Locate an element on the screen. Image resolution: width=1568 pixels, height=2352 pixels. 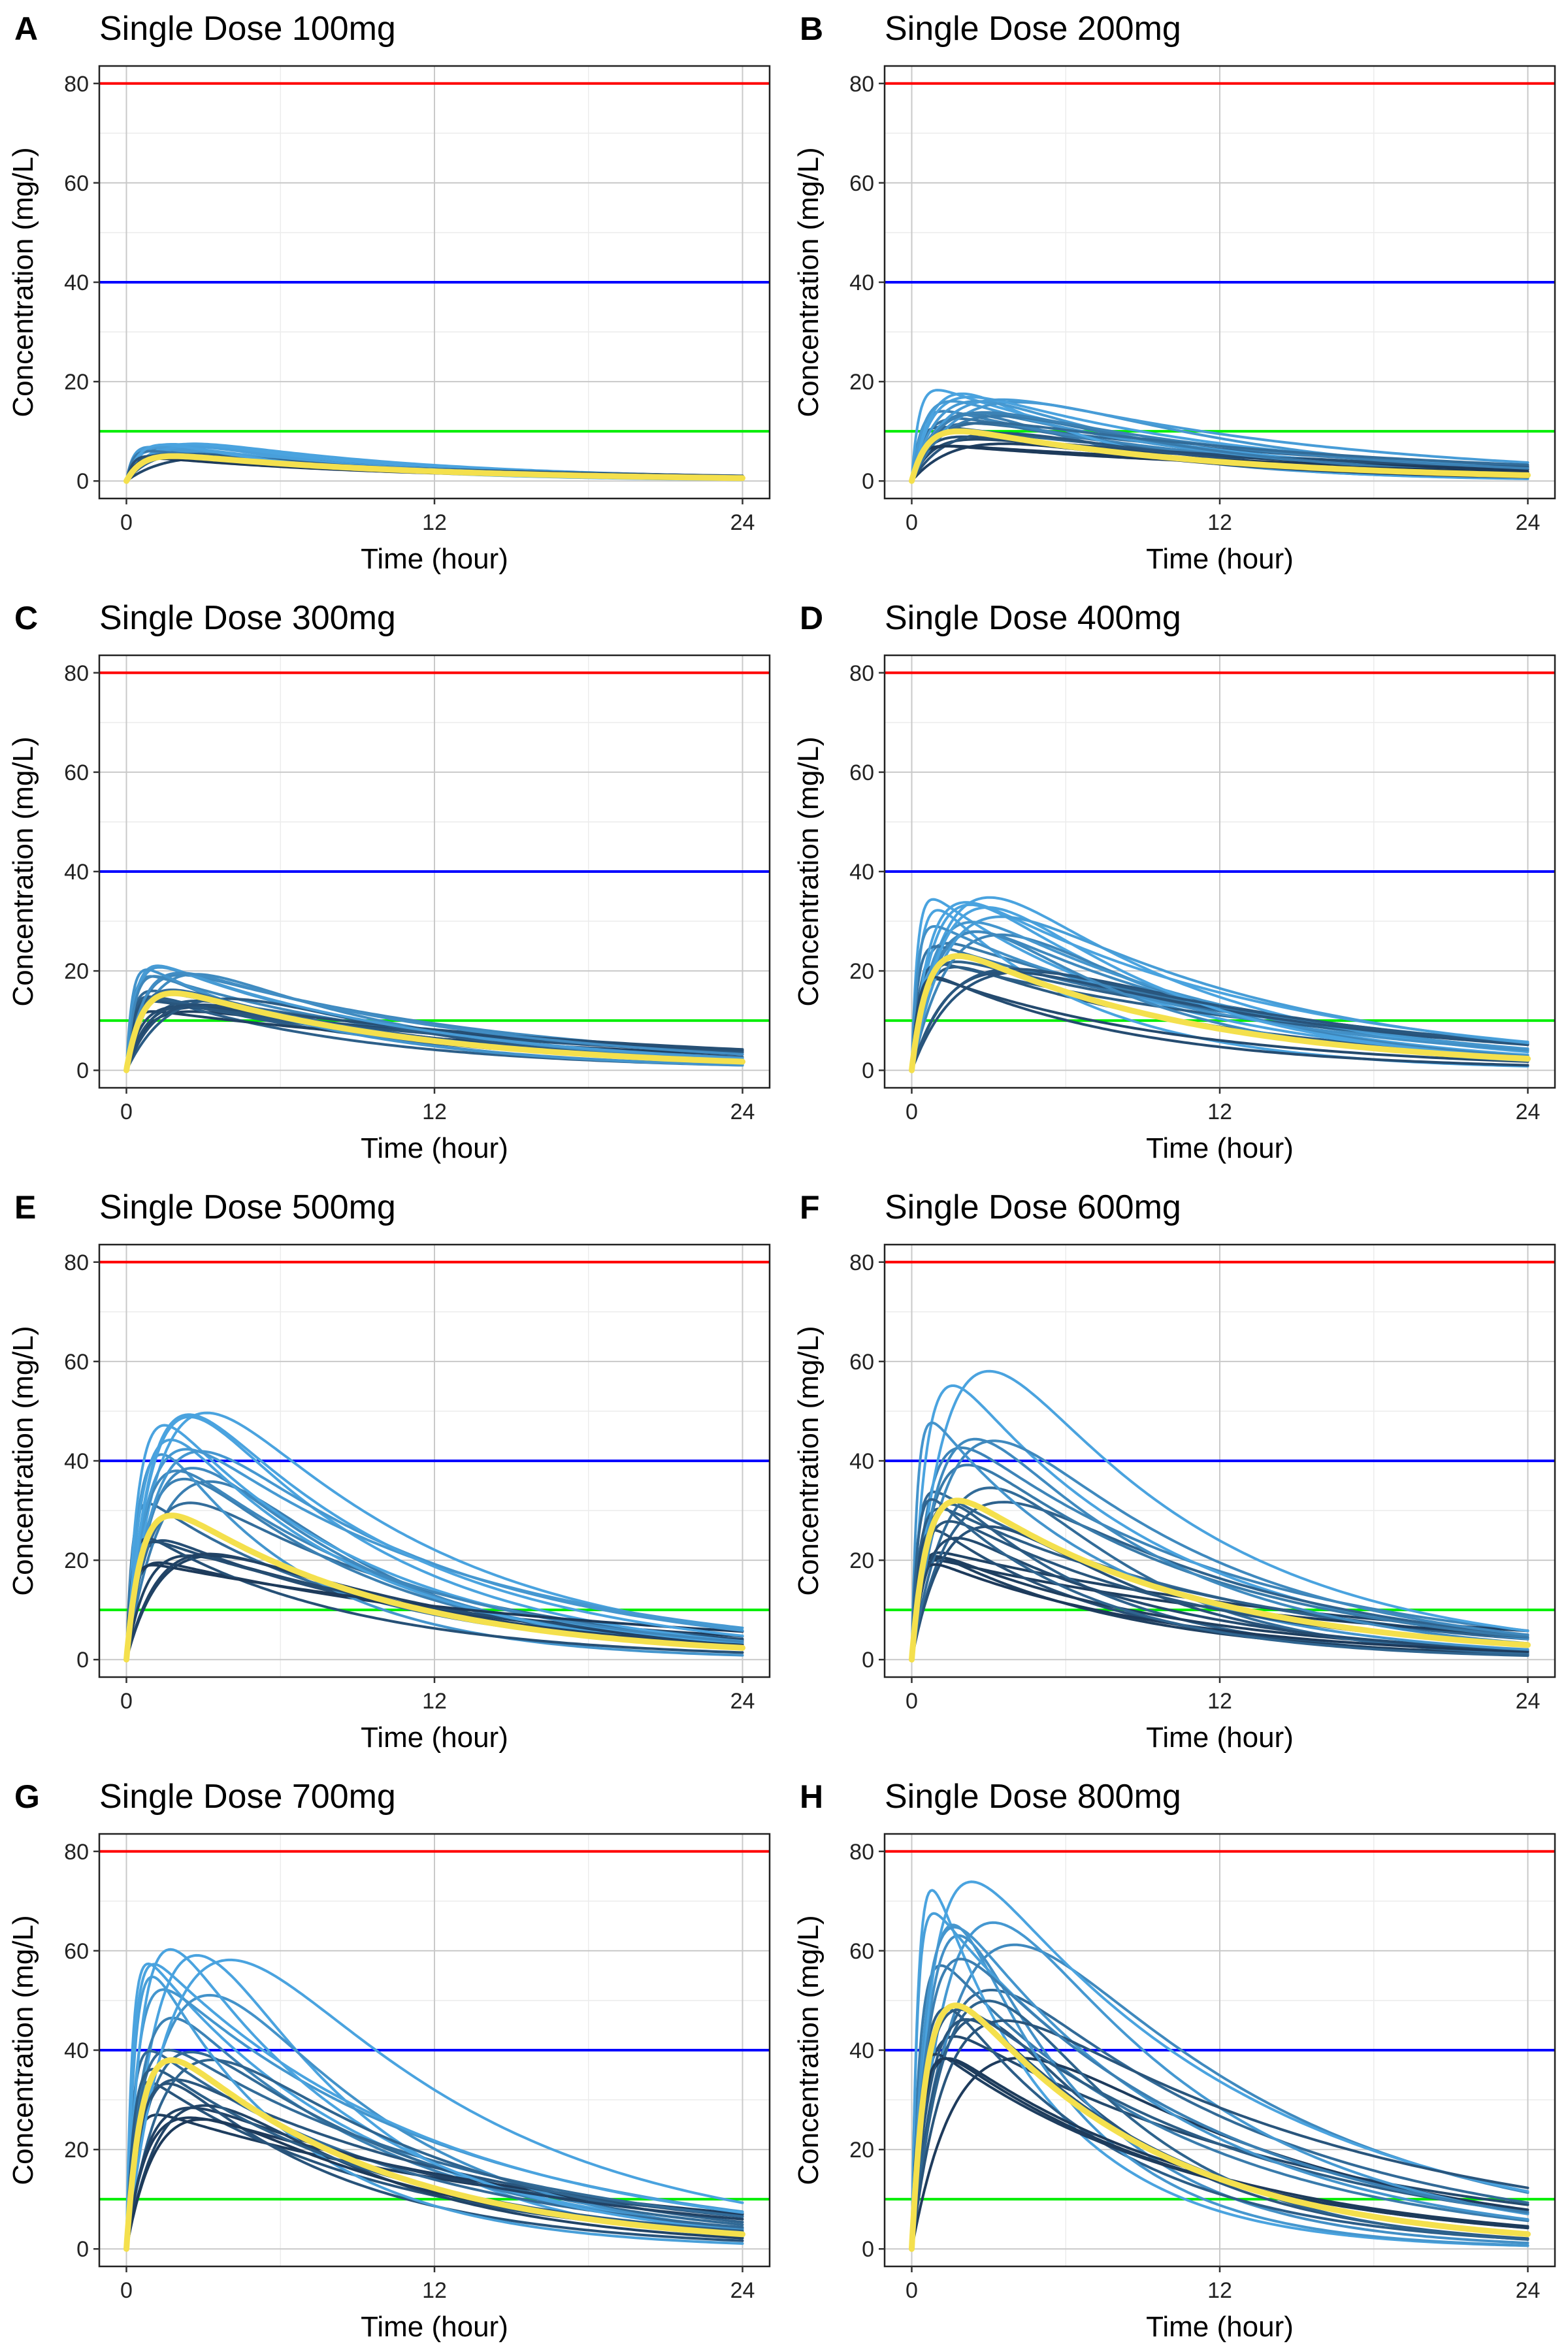
panel-letter: E is located at coordinates (25, 1207).